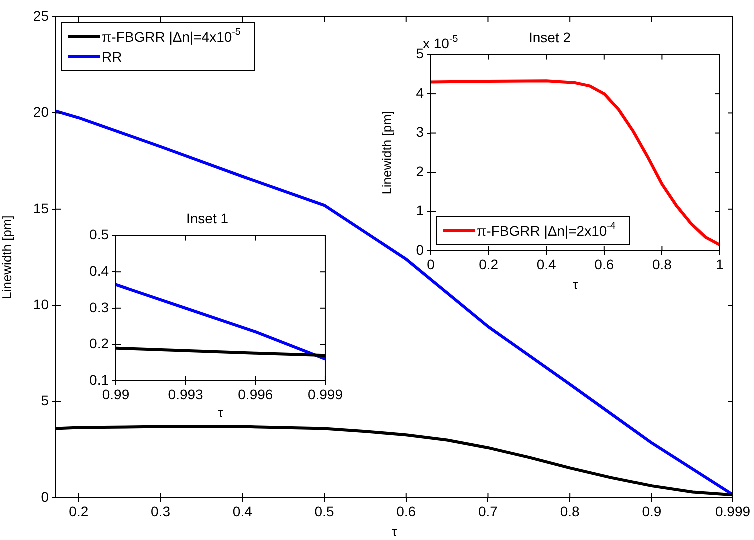  Describe the element at coordinates (256, 394) in the screenshot. I see `x-tick-label: 0.996` at that location.